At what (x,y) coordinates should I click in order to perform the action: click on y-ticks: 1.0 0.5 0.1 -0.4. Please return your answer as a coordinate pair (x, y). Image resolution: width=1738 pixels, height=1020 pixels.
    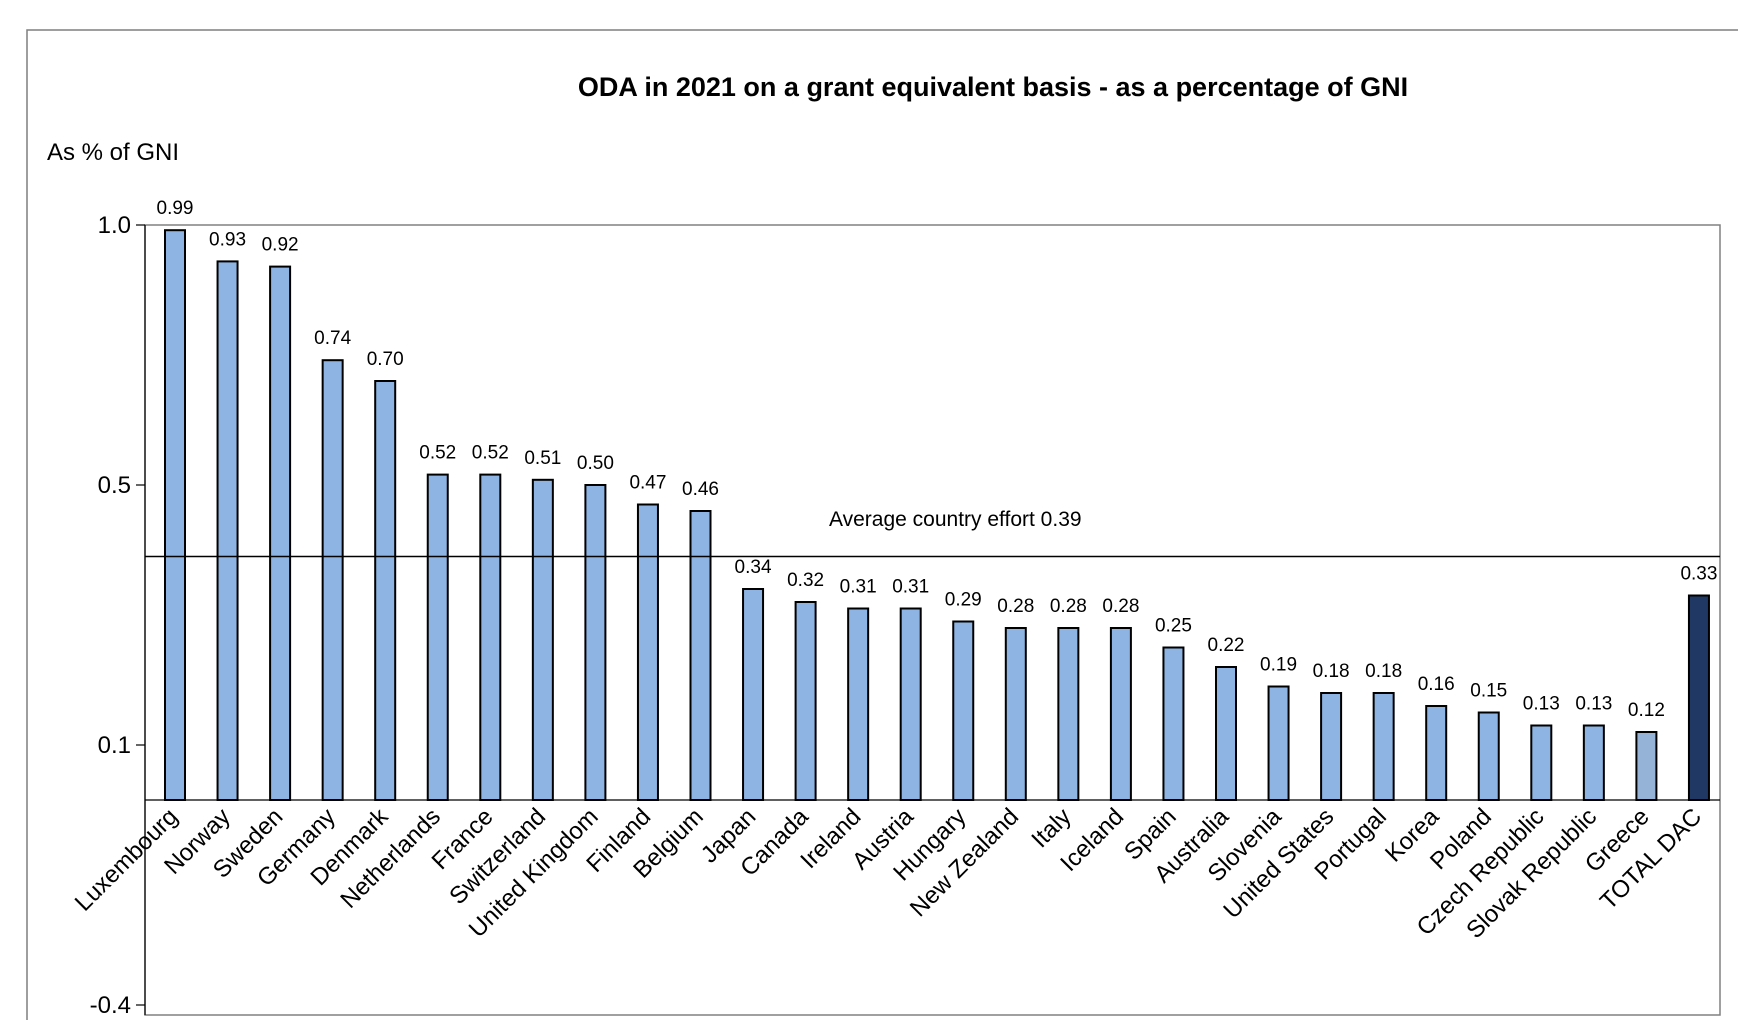
    Looking at the image, I should click on (117, 615).